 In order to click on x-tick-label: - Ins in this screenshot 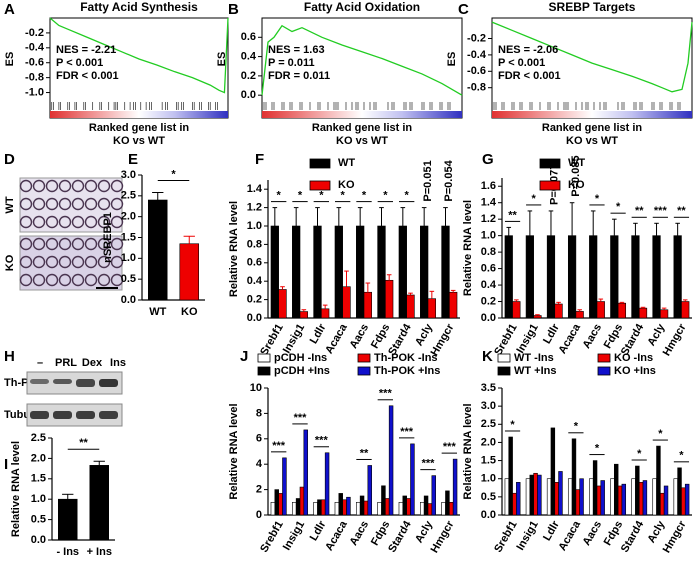, I will do `click(67, 552)`.